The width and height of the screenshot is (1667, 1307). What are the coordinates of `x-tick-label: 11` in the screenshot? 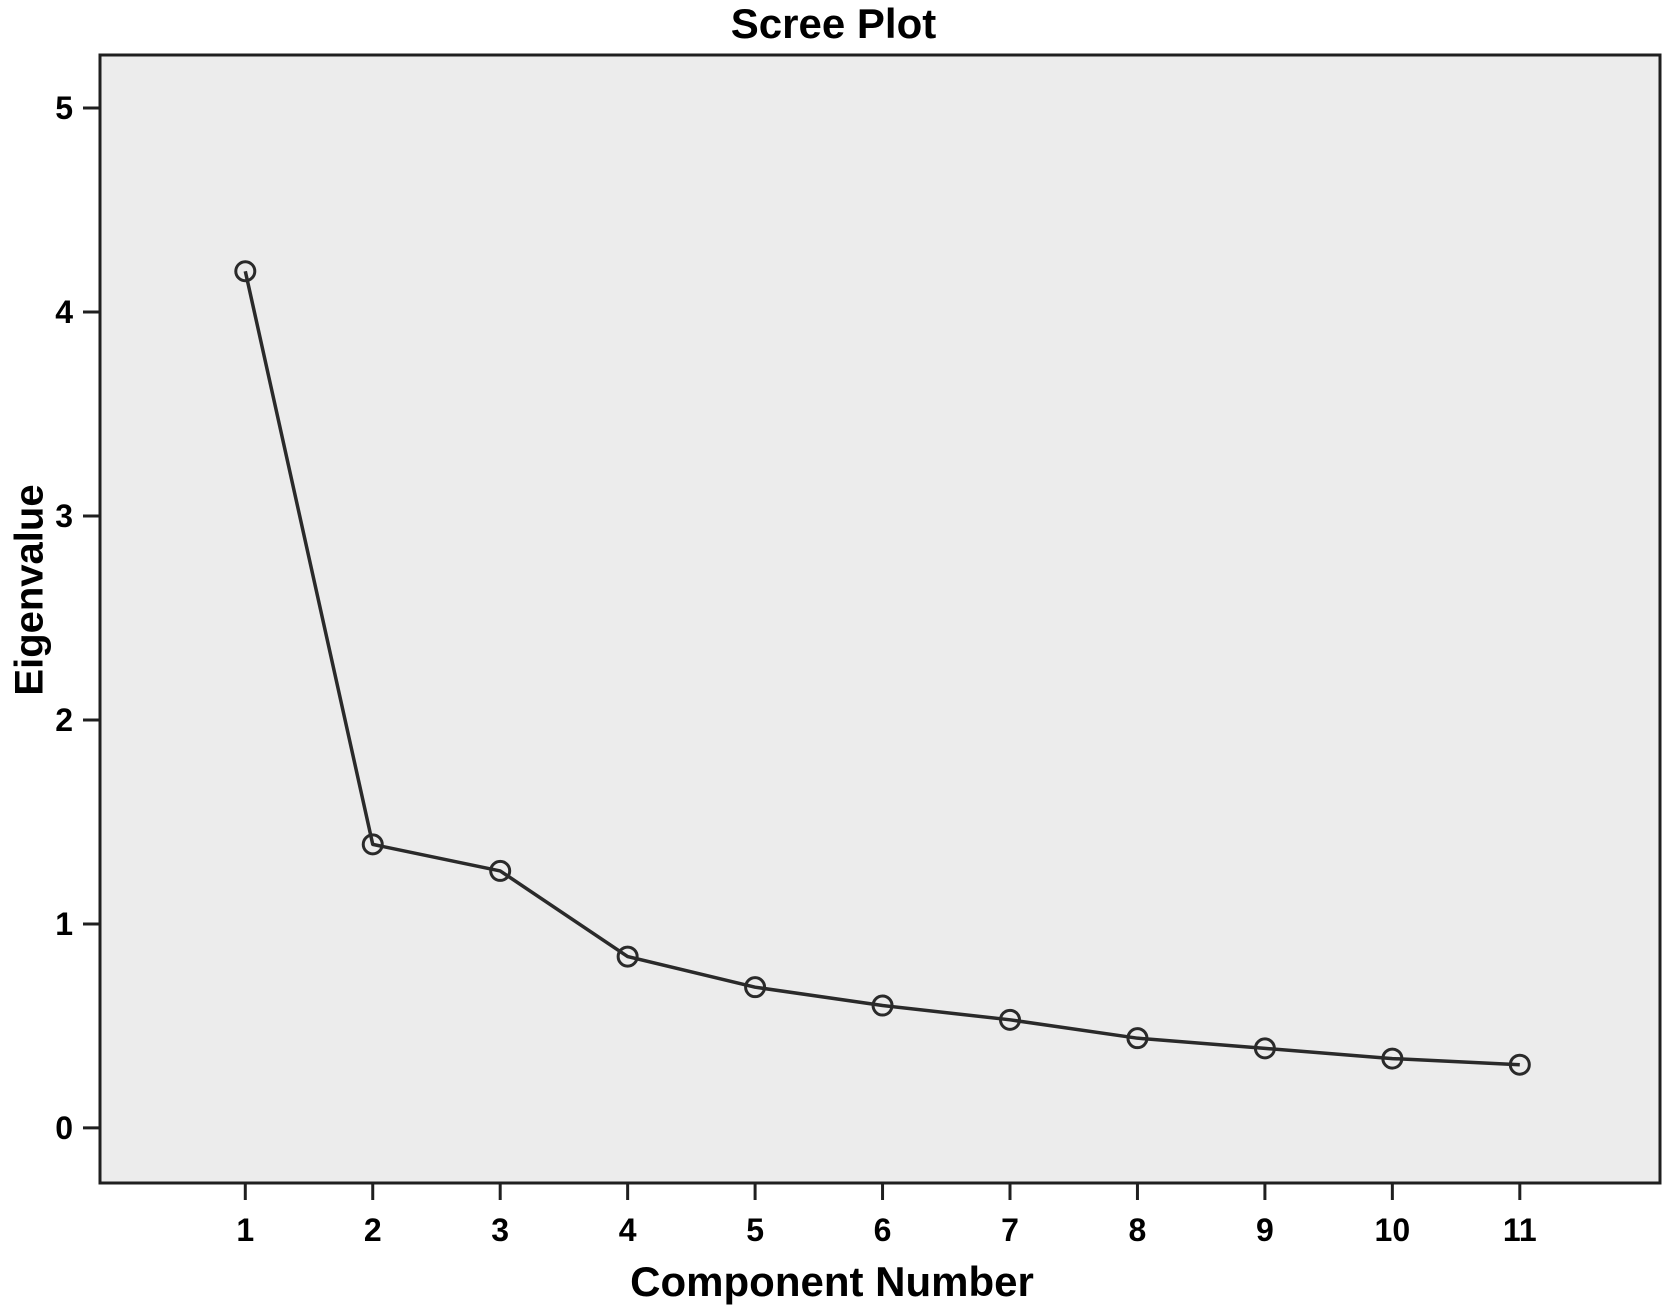 It's located at (1520, 1230).